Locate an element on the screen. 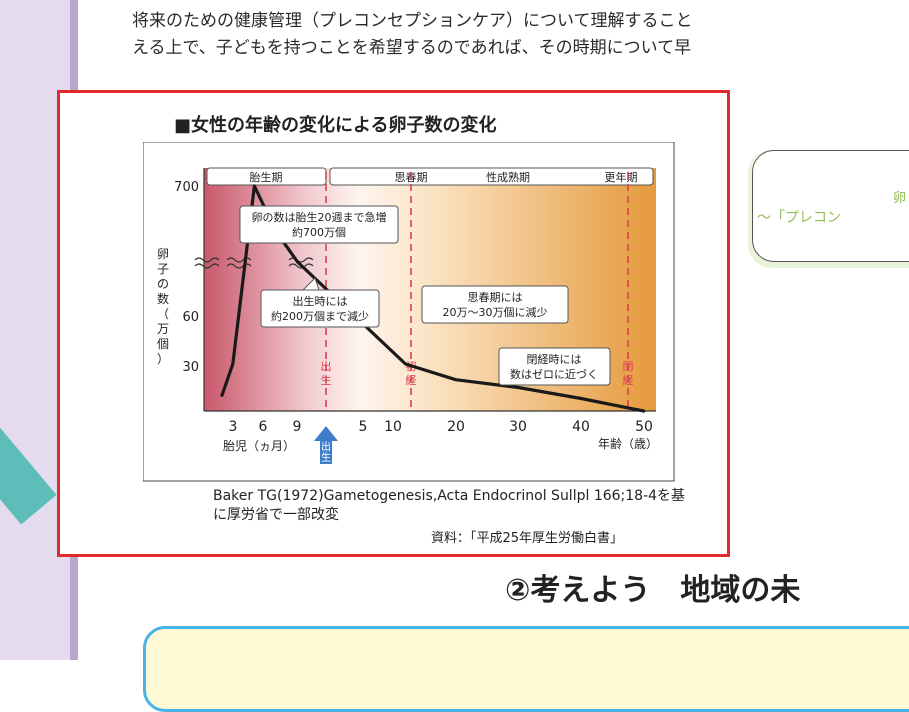 This screenshot has height=712, width=909. annotation-1-line1: 卵の数は胎生20週まで急増 is located at coordinates (319, 217).